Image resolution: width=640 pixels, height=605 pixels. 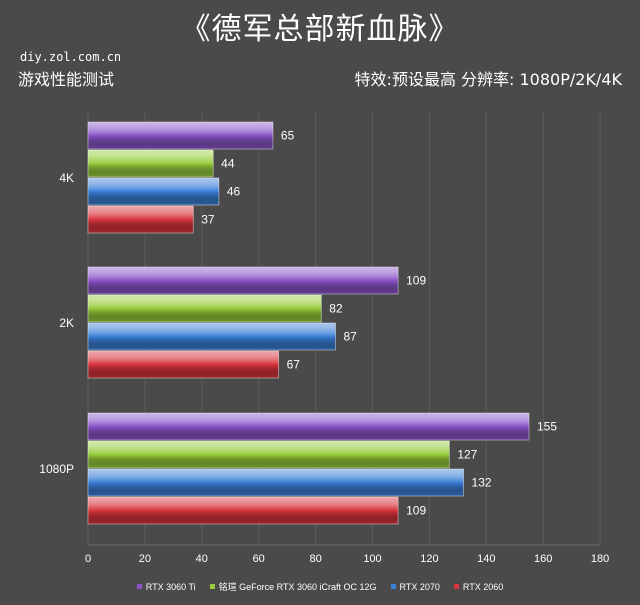 I want to click on legend-item: RTX 2060, so click(x=478, y=586).